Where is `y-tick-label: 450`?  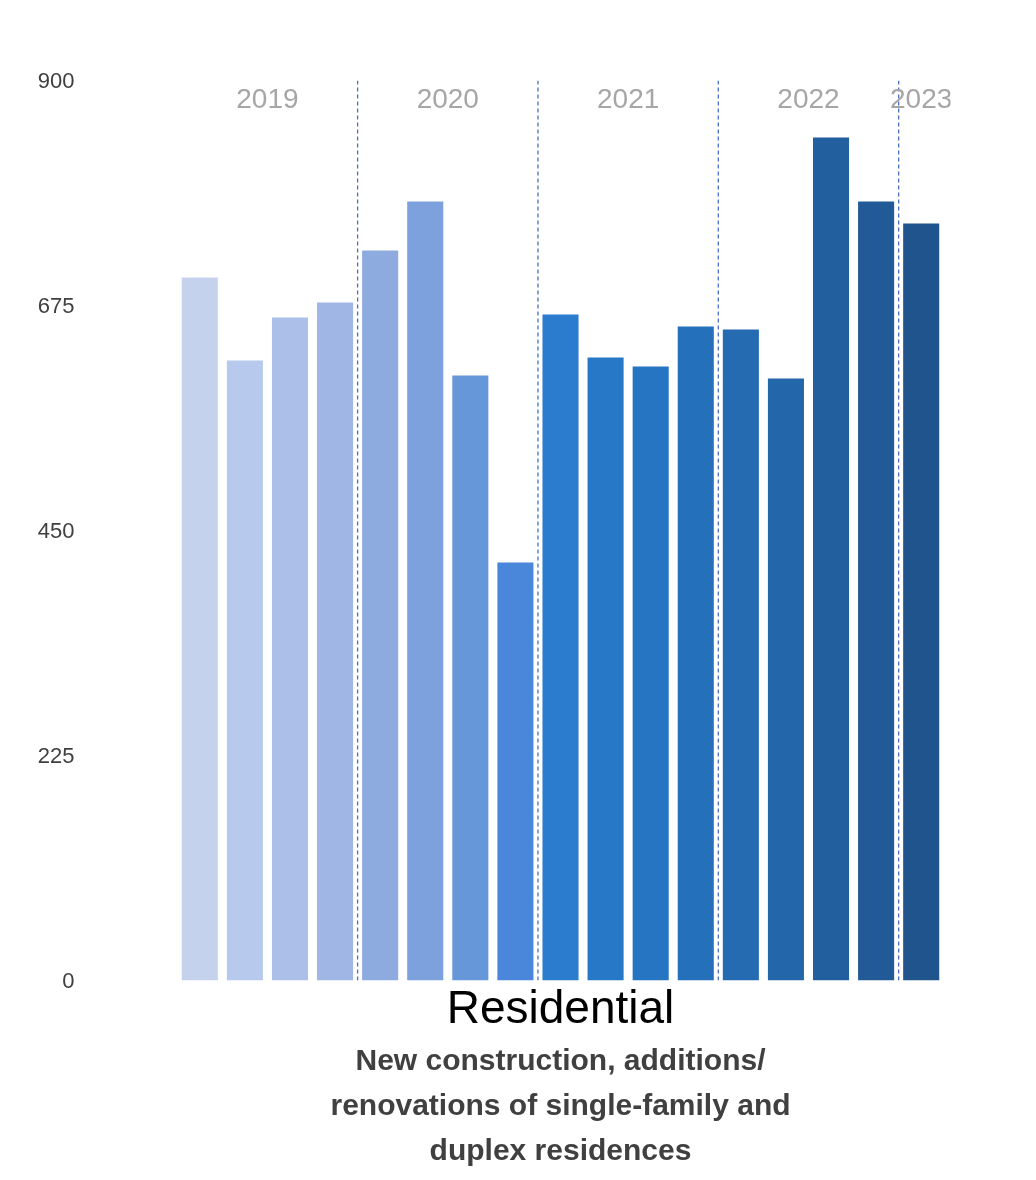 y-tick-label: 450 is located at coordinates (56, 530).